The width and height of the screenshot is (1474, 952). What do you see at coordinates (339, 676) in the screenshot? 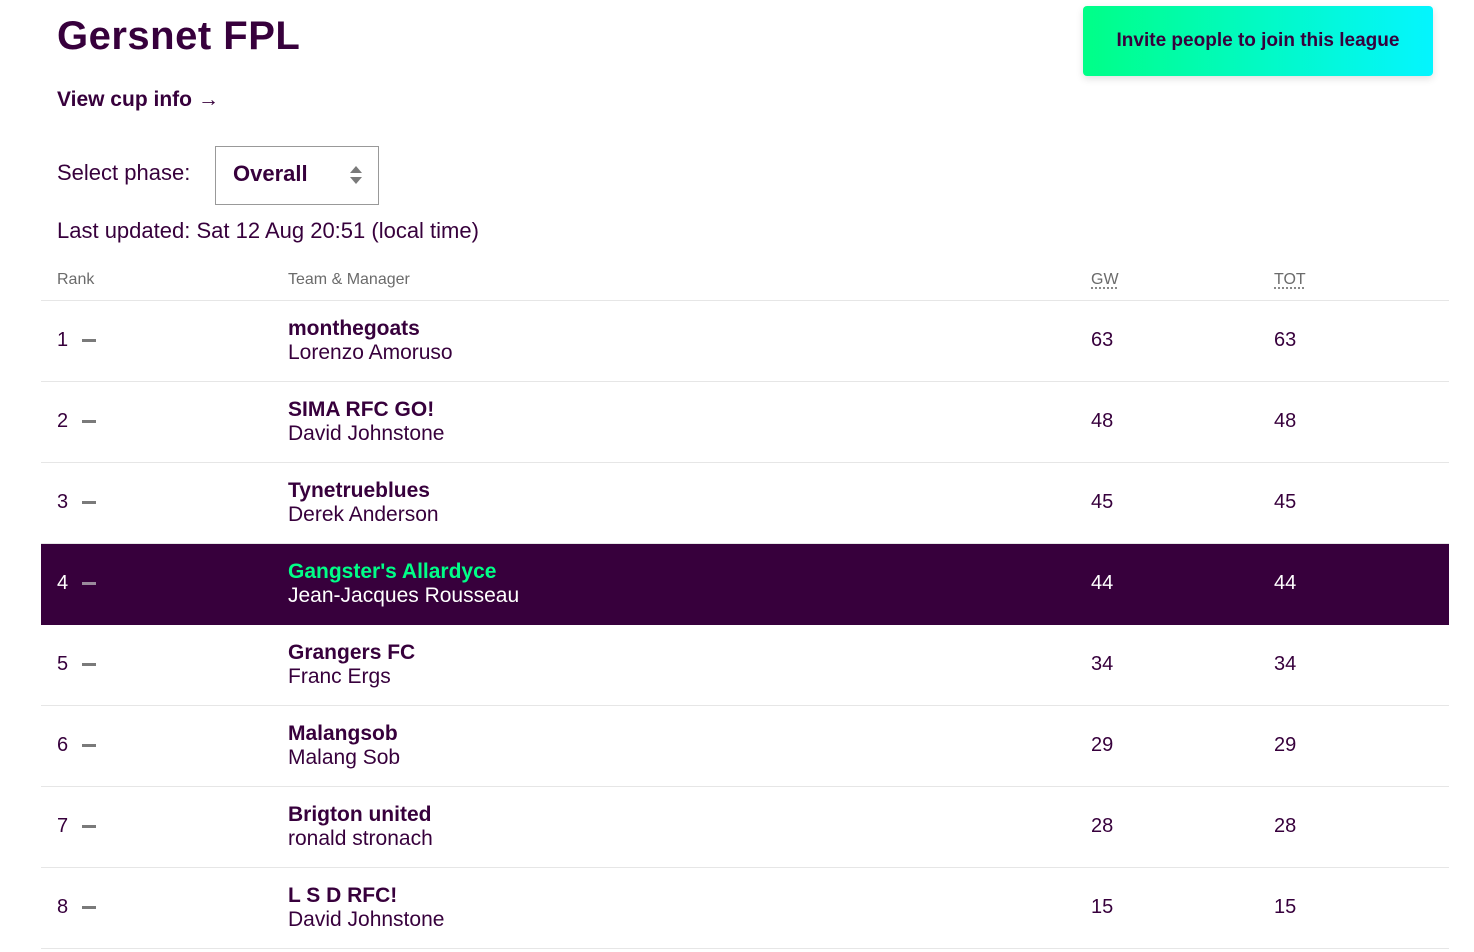
I see `manager-name: Franc Ergs` at bounding box center [339, 676].